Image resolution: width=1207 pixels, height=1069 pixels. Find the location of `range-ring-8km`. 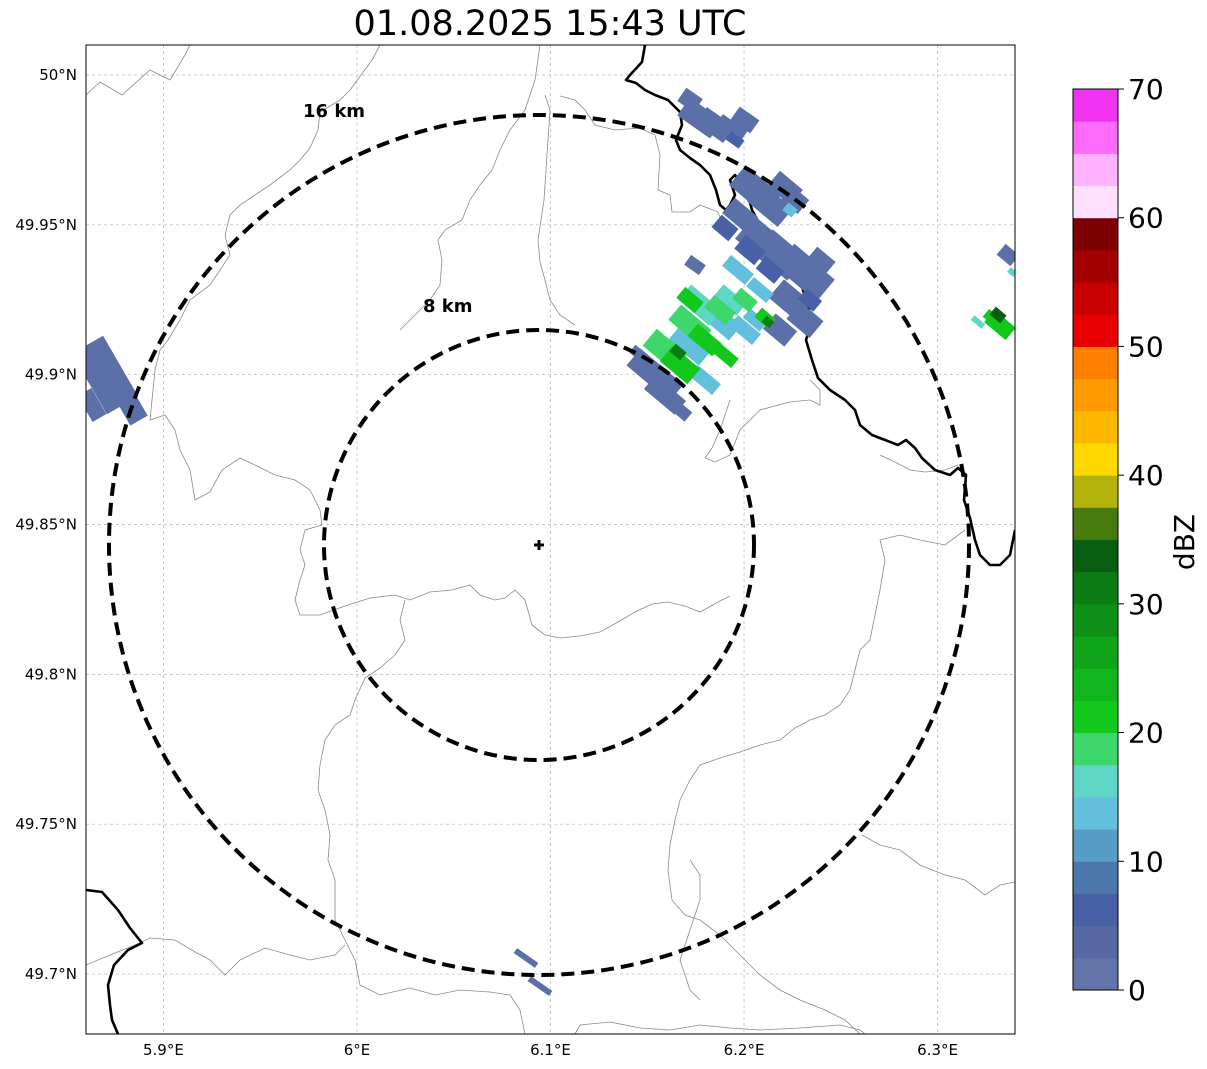

range-ring-8km is located at coordinates (539, 545).